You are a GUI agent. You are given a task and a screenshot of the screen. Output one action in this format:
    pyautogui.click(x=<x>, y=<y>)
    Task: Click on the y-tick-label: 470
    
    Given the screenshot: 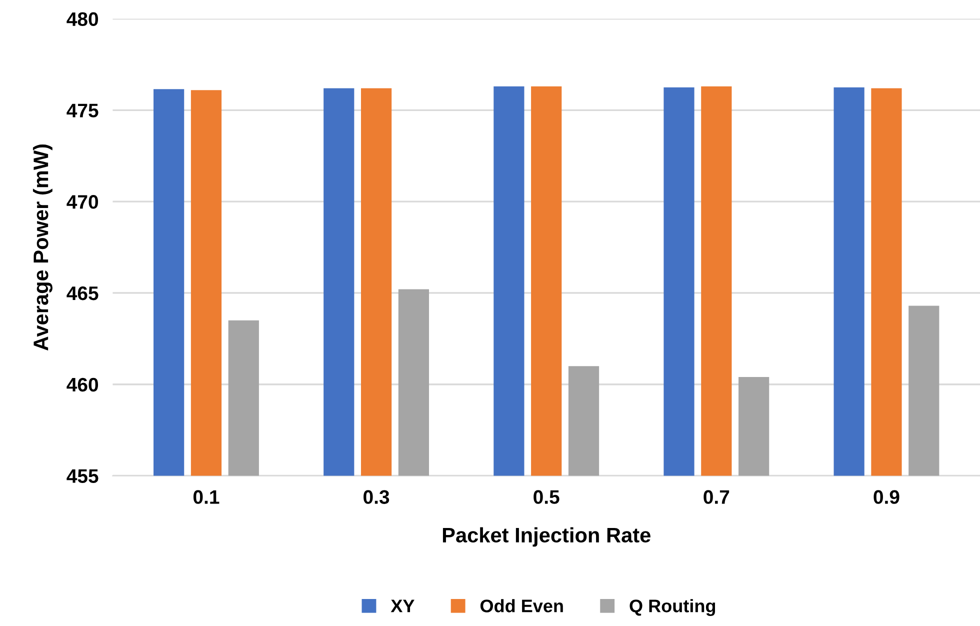 What is the action you would take?
    pyautogui.click(x=82, y=202)
    